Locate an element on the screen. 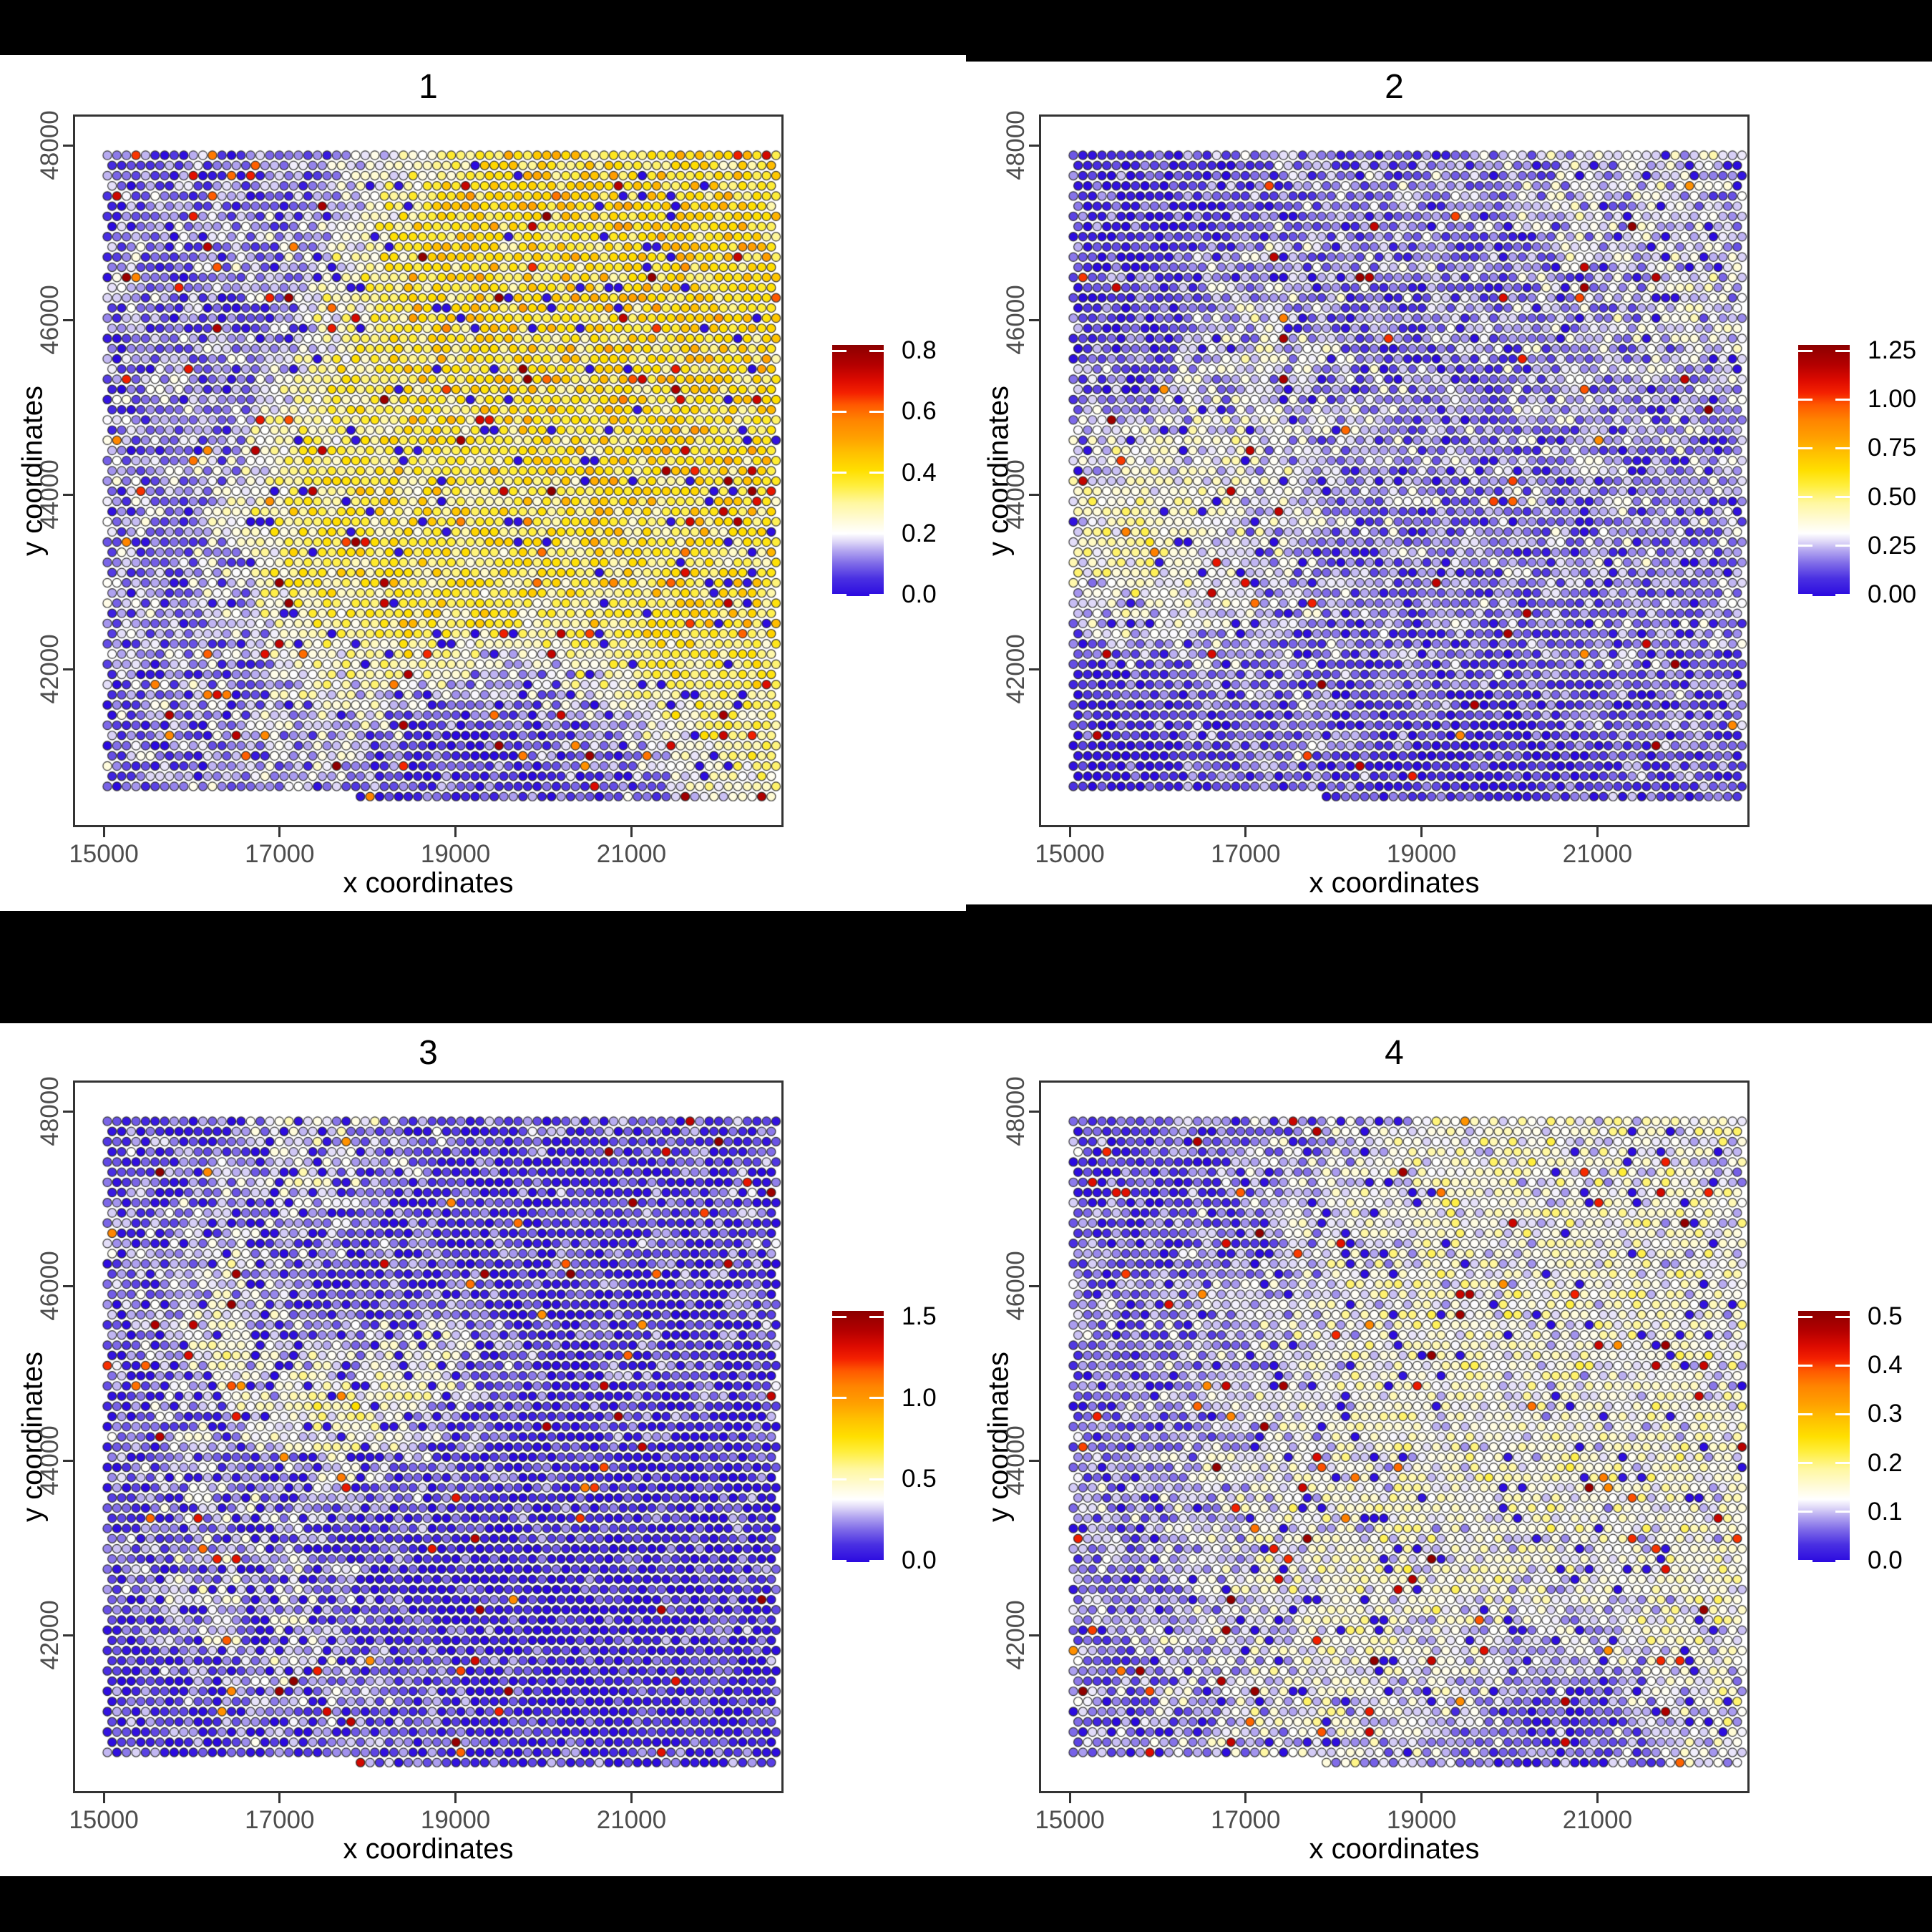  panel-3-x-axis-title: x coordinates is located at coordinates (428, 1849).